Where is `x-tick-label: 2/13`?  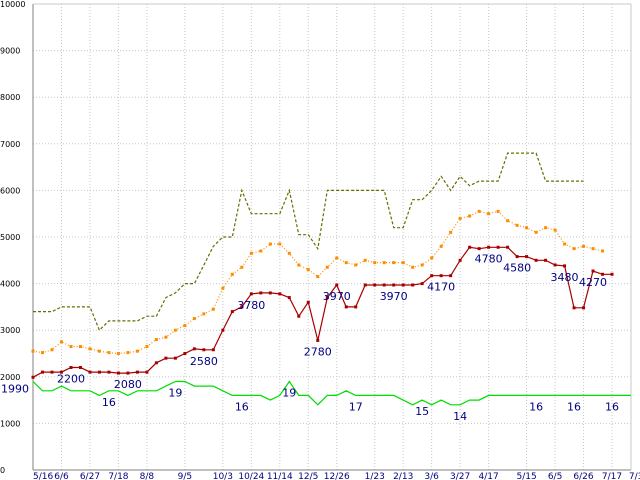 x-tick-label: 2/13 is located at coordinates (403, 476).